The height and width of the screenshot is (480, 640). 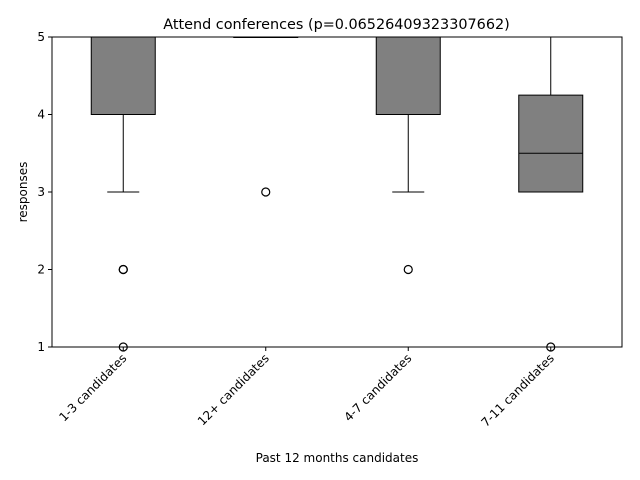 What do you see at coordinates (23, 192) in the screenshot?
I see `y-axis-label: responses` at bounding box center [23, 192].